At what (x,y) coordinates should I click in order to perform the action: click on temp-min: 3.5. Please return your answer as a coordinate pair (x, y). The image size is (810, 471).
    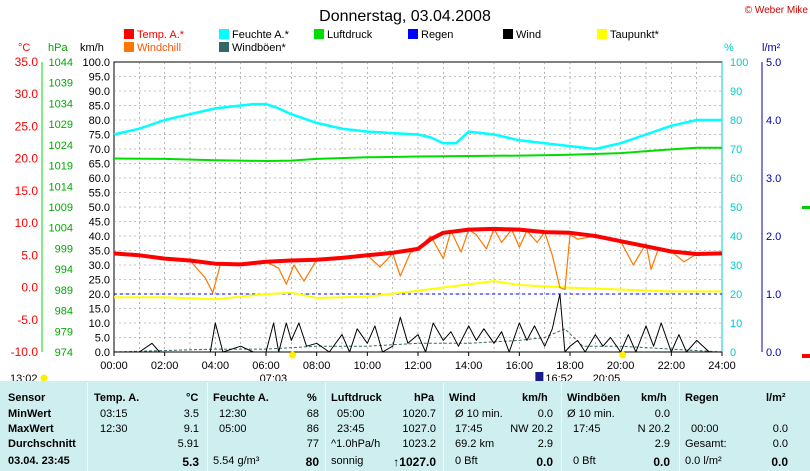
    Looking at the image, I should click on (191, 414).